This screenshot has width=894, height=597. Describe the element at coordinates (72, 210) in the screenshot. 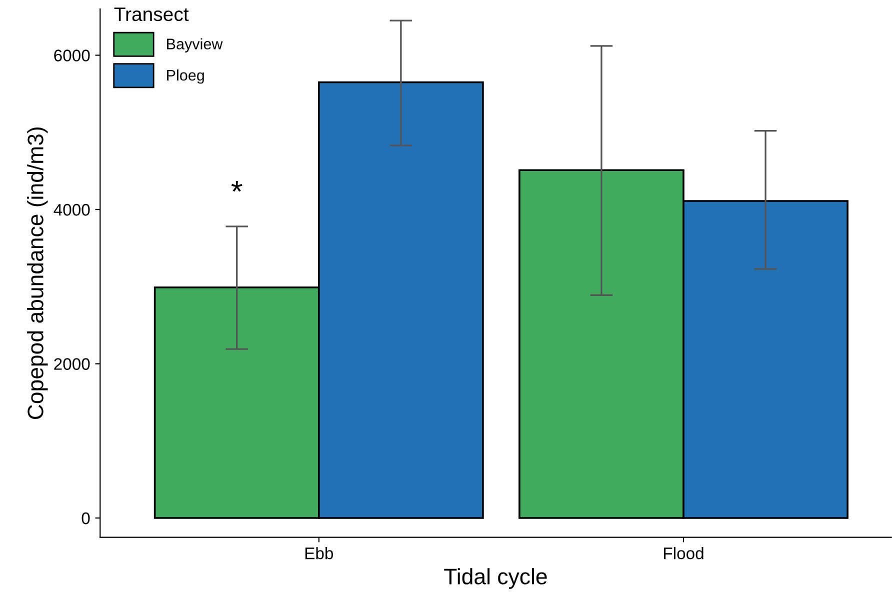

I see `y-tick-label: 4000` at that location.